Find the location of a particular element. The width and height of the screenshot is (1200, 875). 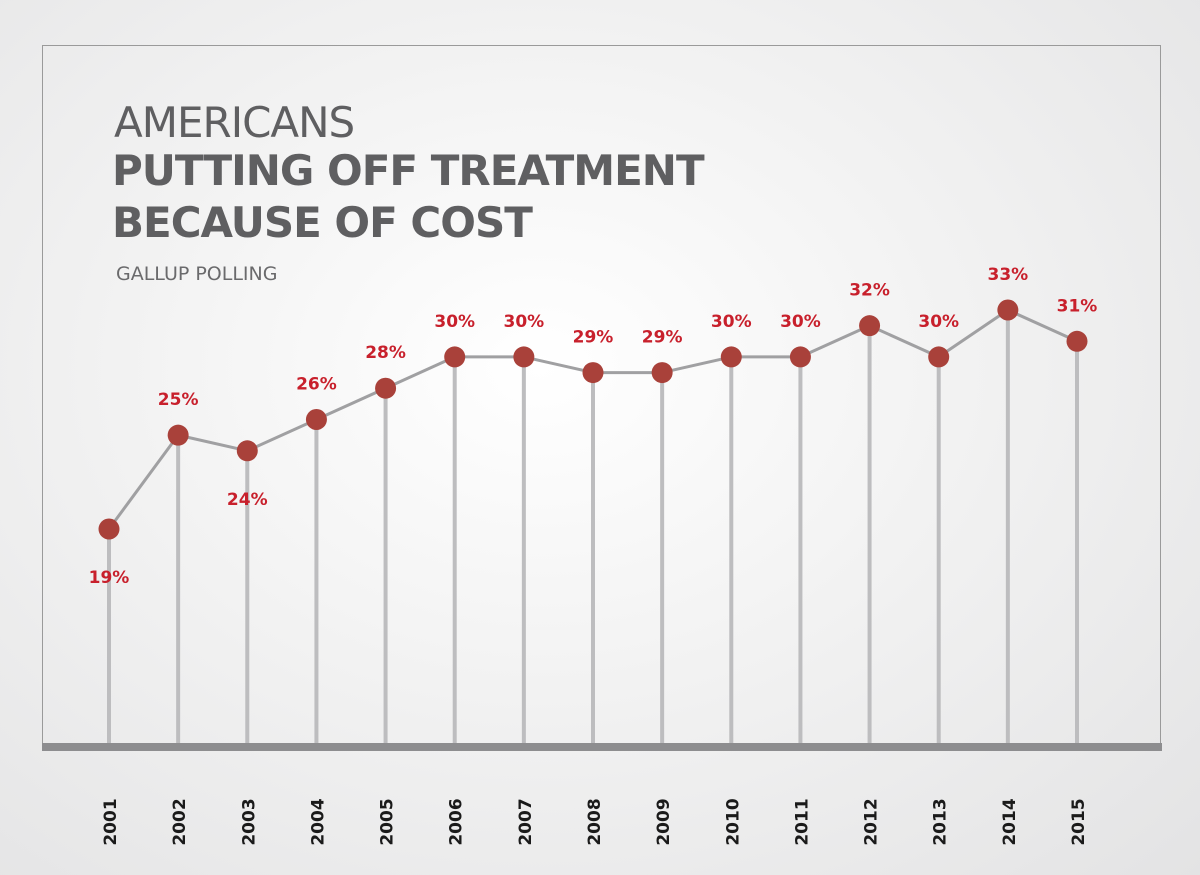

value-label-2002: 25% is located at coordinates (178, 400).